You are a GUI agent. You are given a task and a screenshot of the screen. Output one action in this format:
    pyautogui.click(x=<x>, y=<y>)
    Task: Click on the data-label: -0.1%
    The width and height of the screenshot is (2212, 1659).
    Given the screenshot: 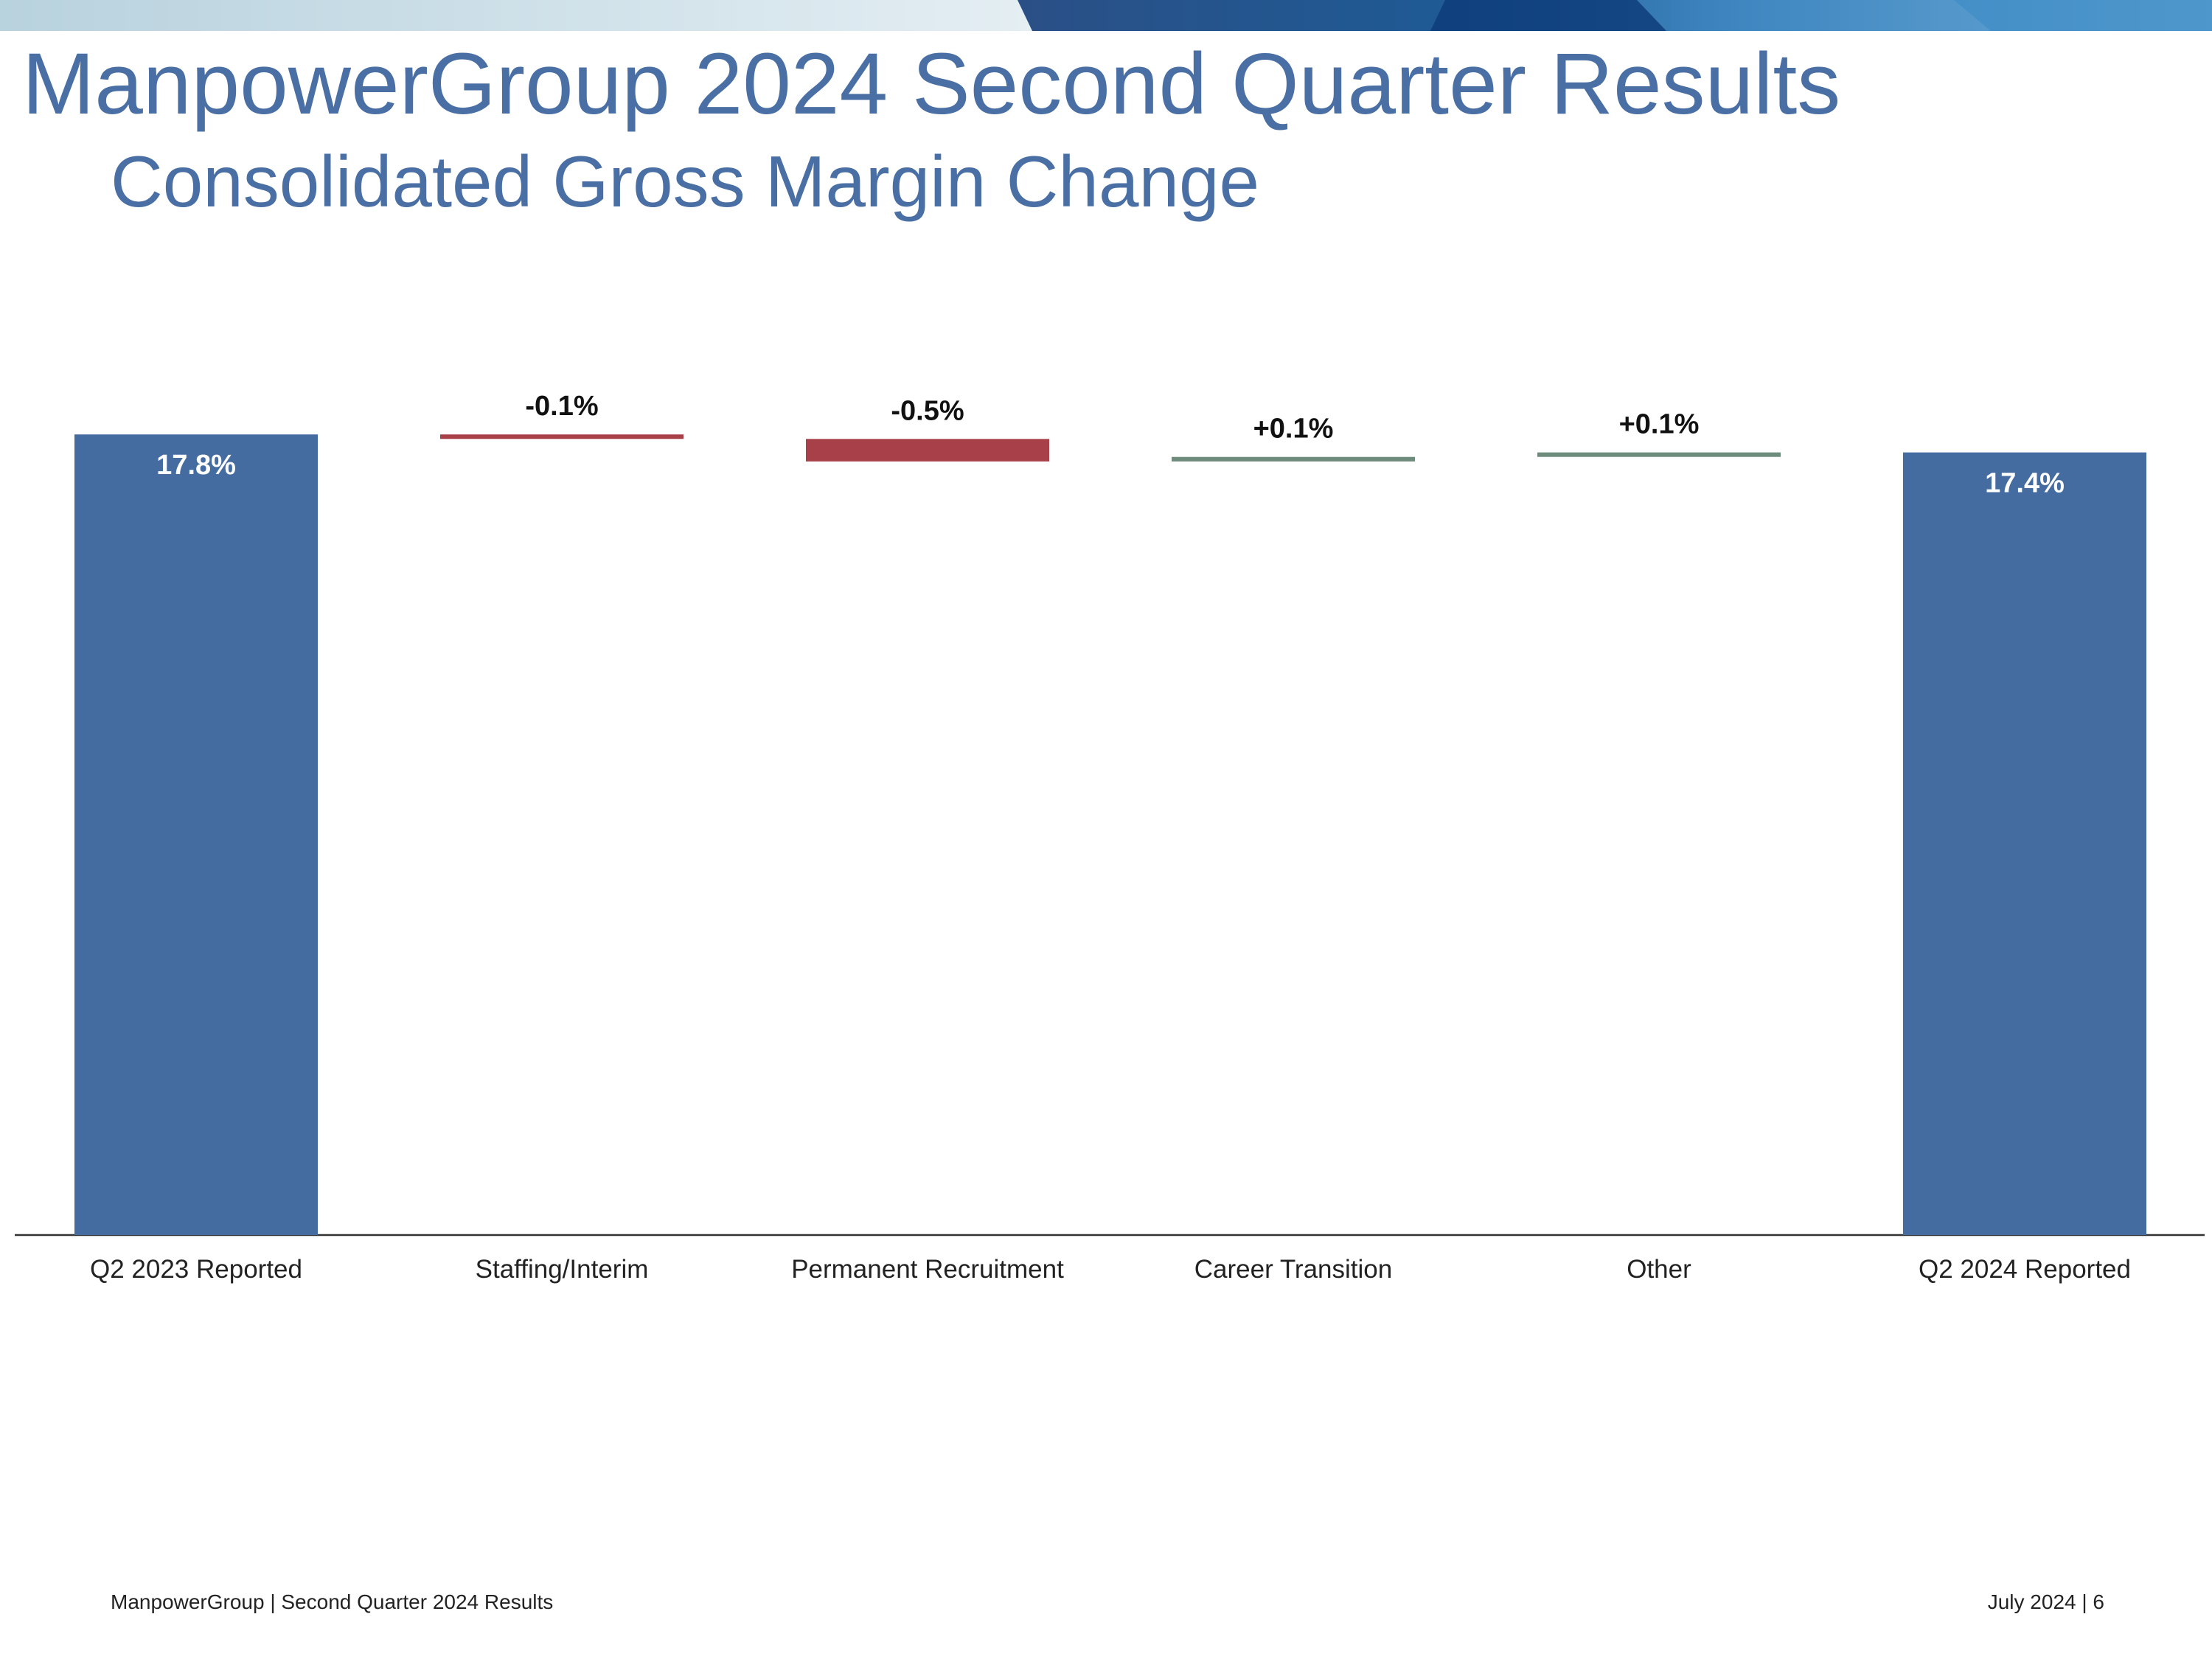 What is the action you would take?
    pyautogui.click(x=561, y=406)
    